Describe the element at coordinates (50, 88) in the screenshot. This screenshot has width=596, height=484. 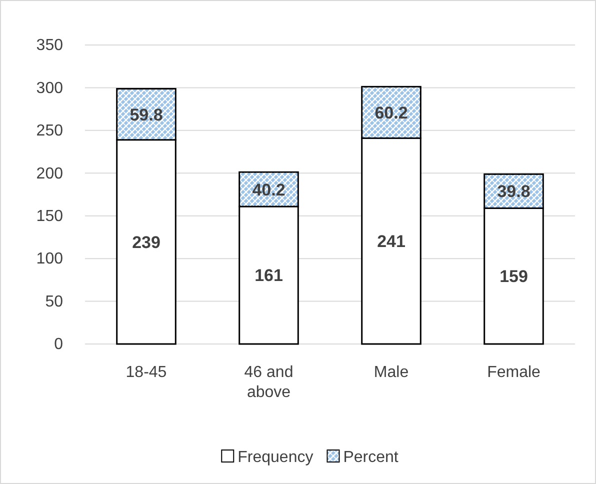
I see `y-tick-label: 300` at that location.